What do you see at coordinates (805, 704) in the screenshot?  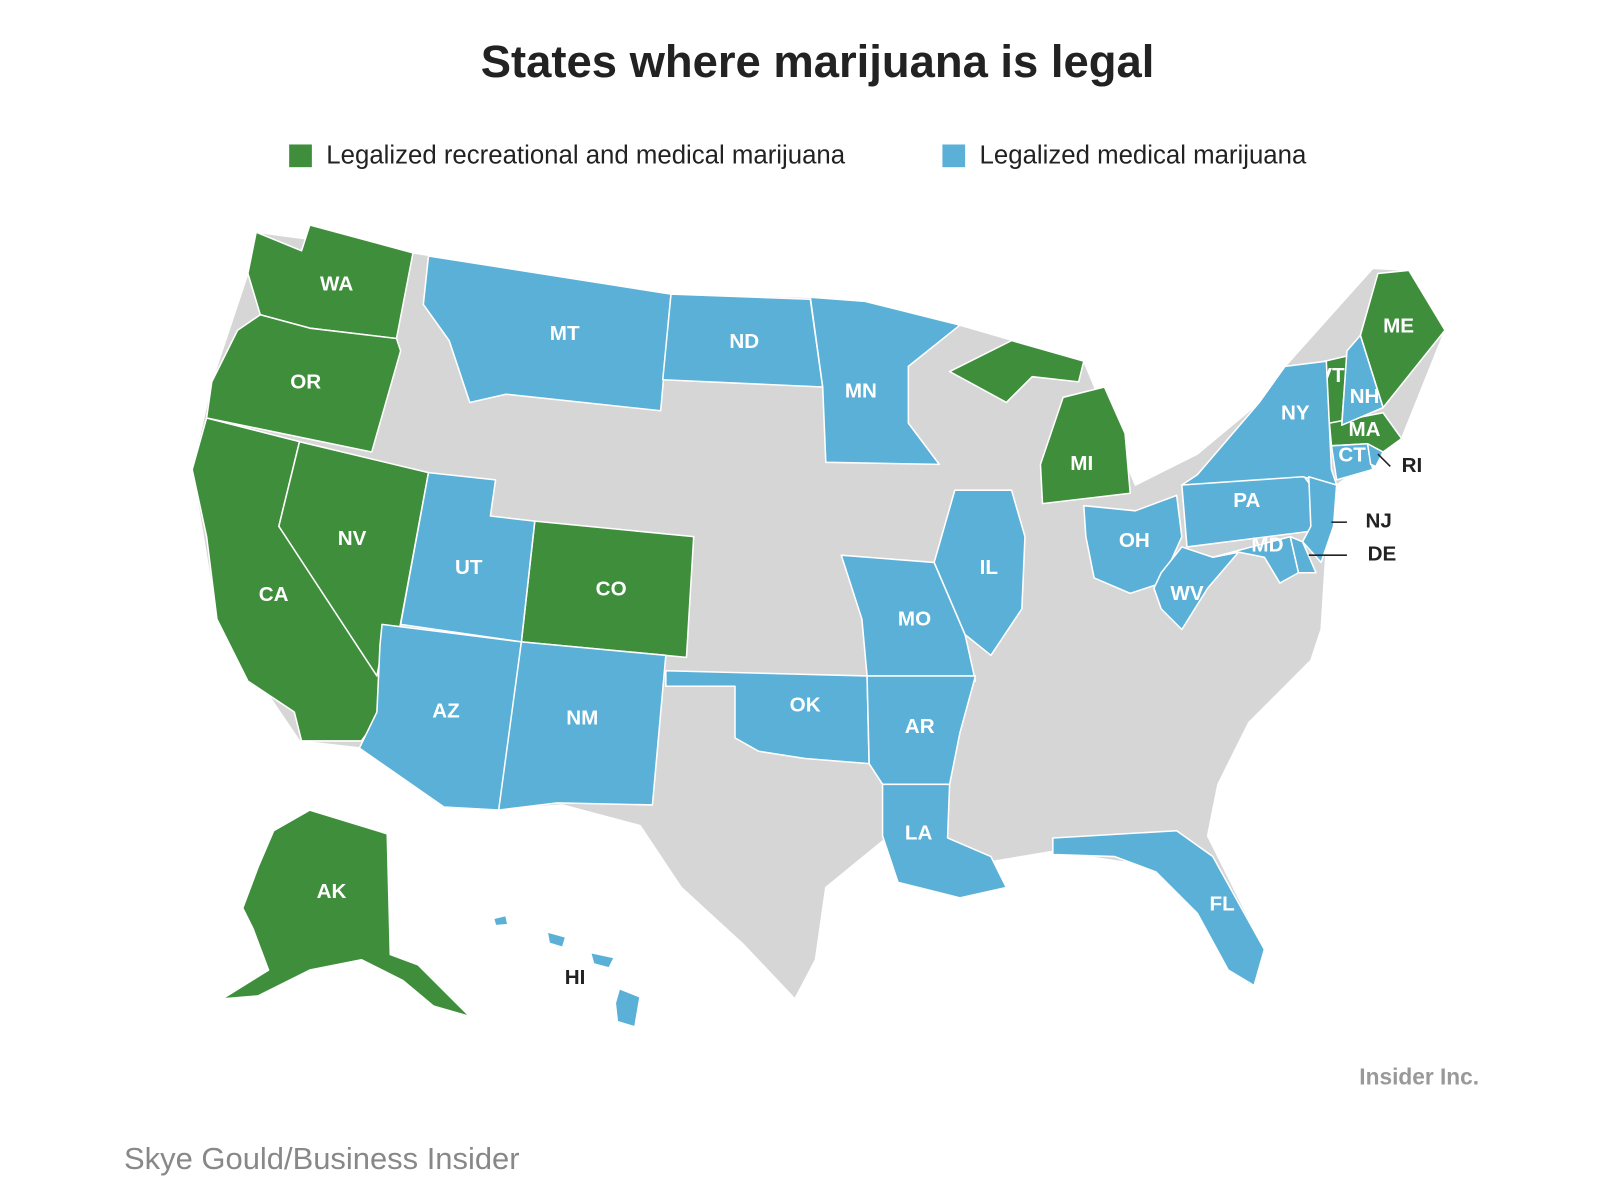 I see `state-label: OK` at bounding box center [805, 704].